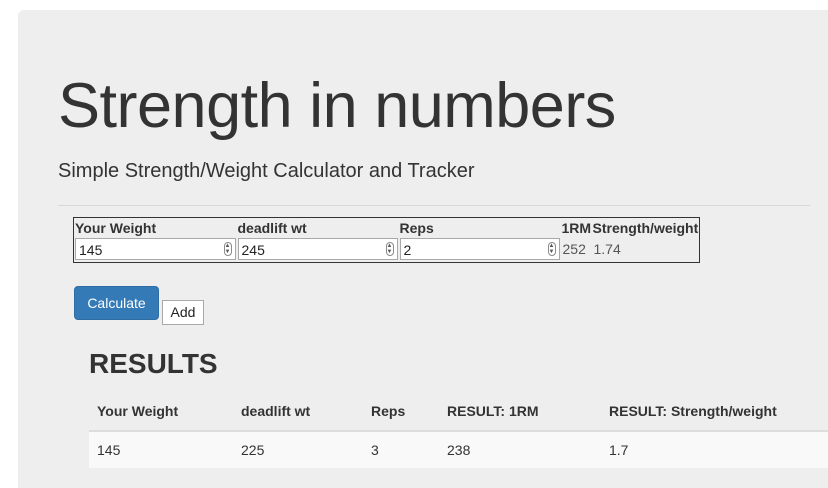  I want to click on table-row: 145 225 3 238 1.7, so click(458, 449).